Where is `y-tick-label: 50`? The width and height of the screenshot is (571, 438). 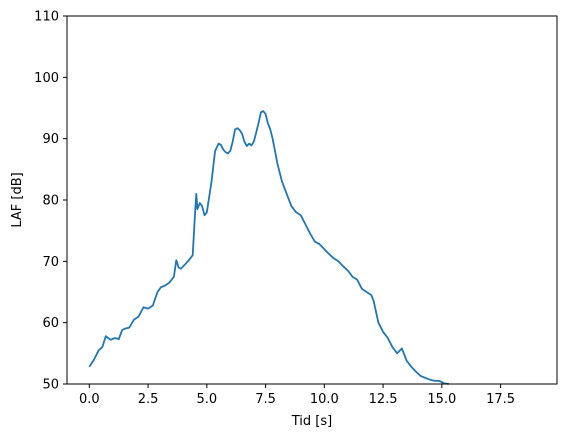 y-tick-label: 50 is located at coordinates (50, 385).